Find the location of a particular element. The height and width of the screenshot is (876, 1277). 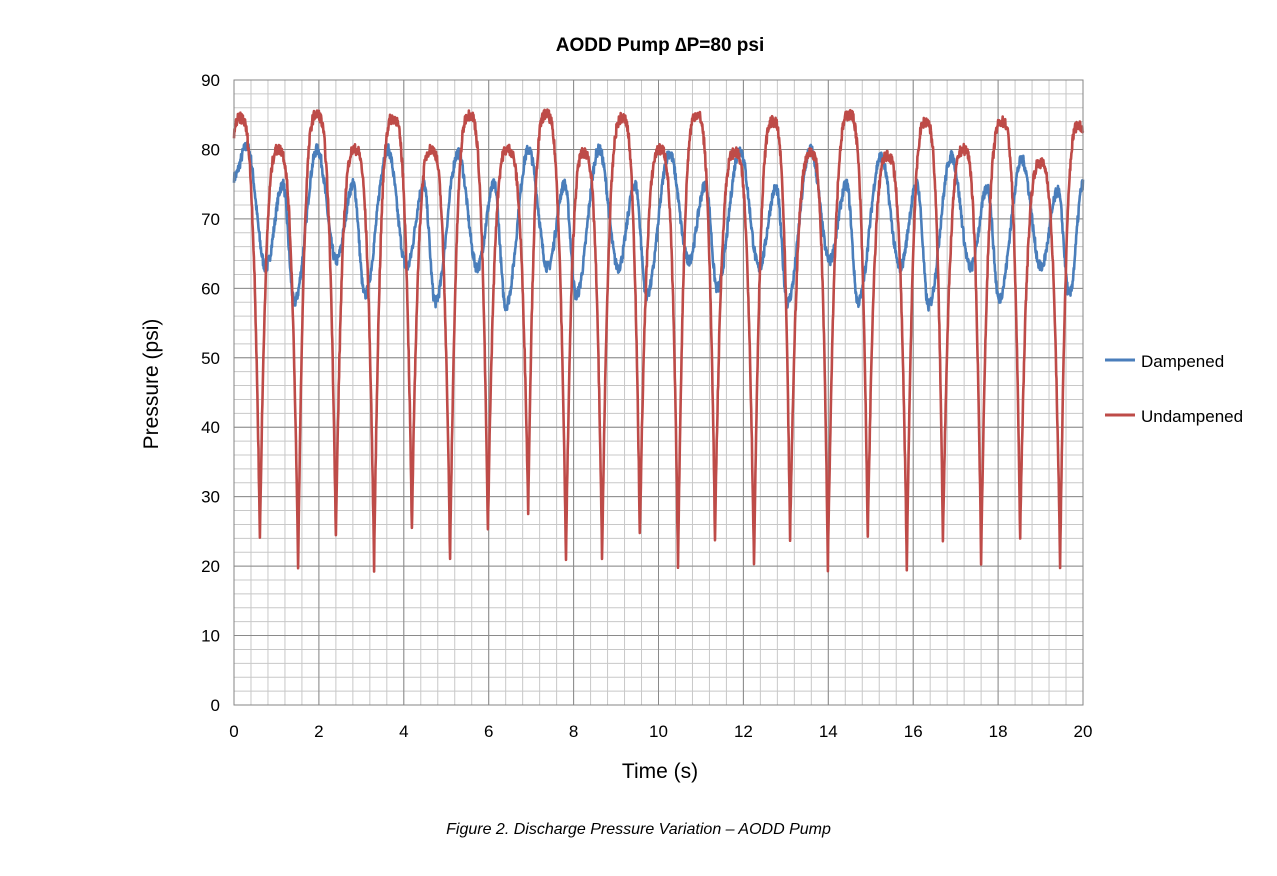

x-tick-label: 2 is located at coordinates (318, 731).